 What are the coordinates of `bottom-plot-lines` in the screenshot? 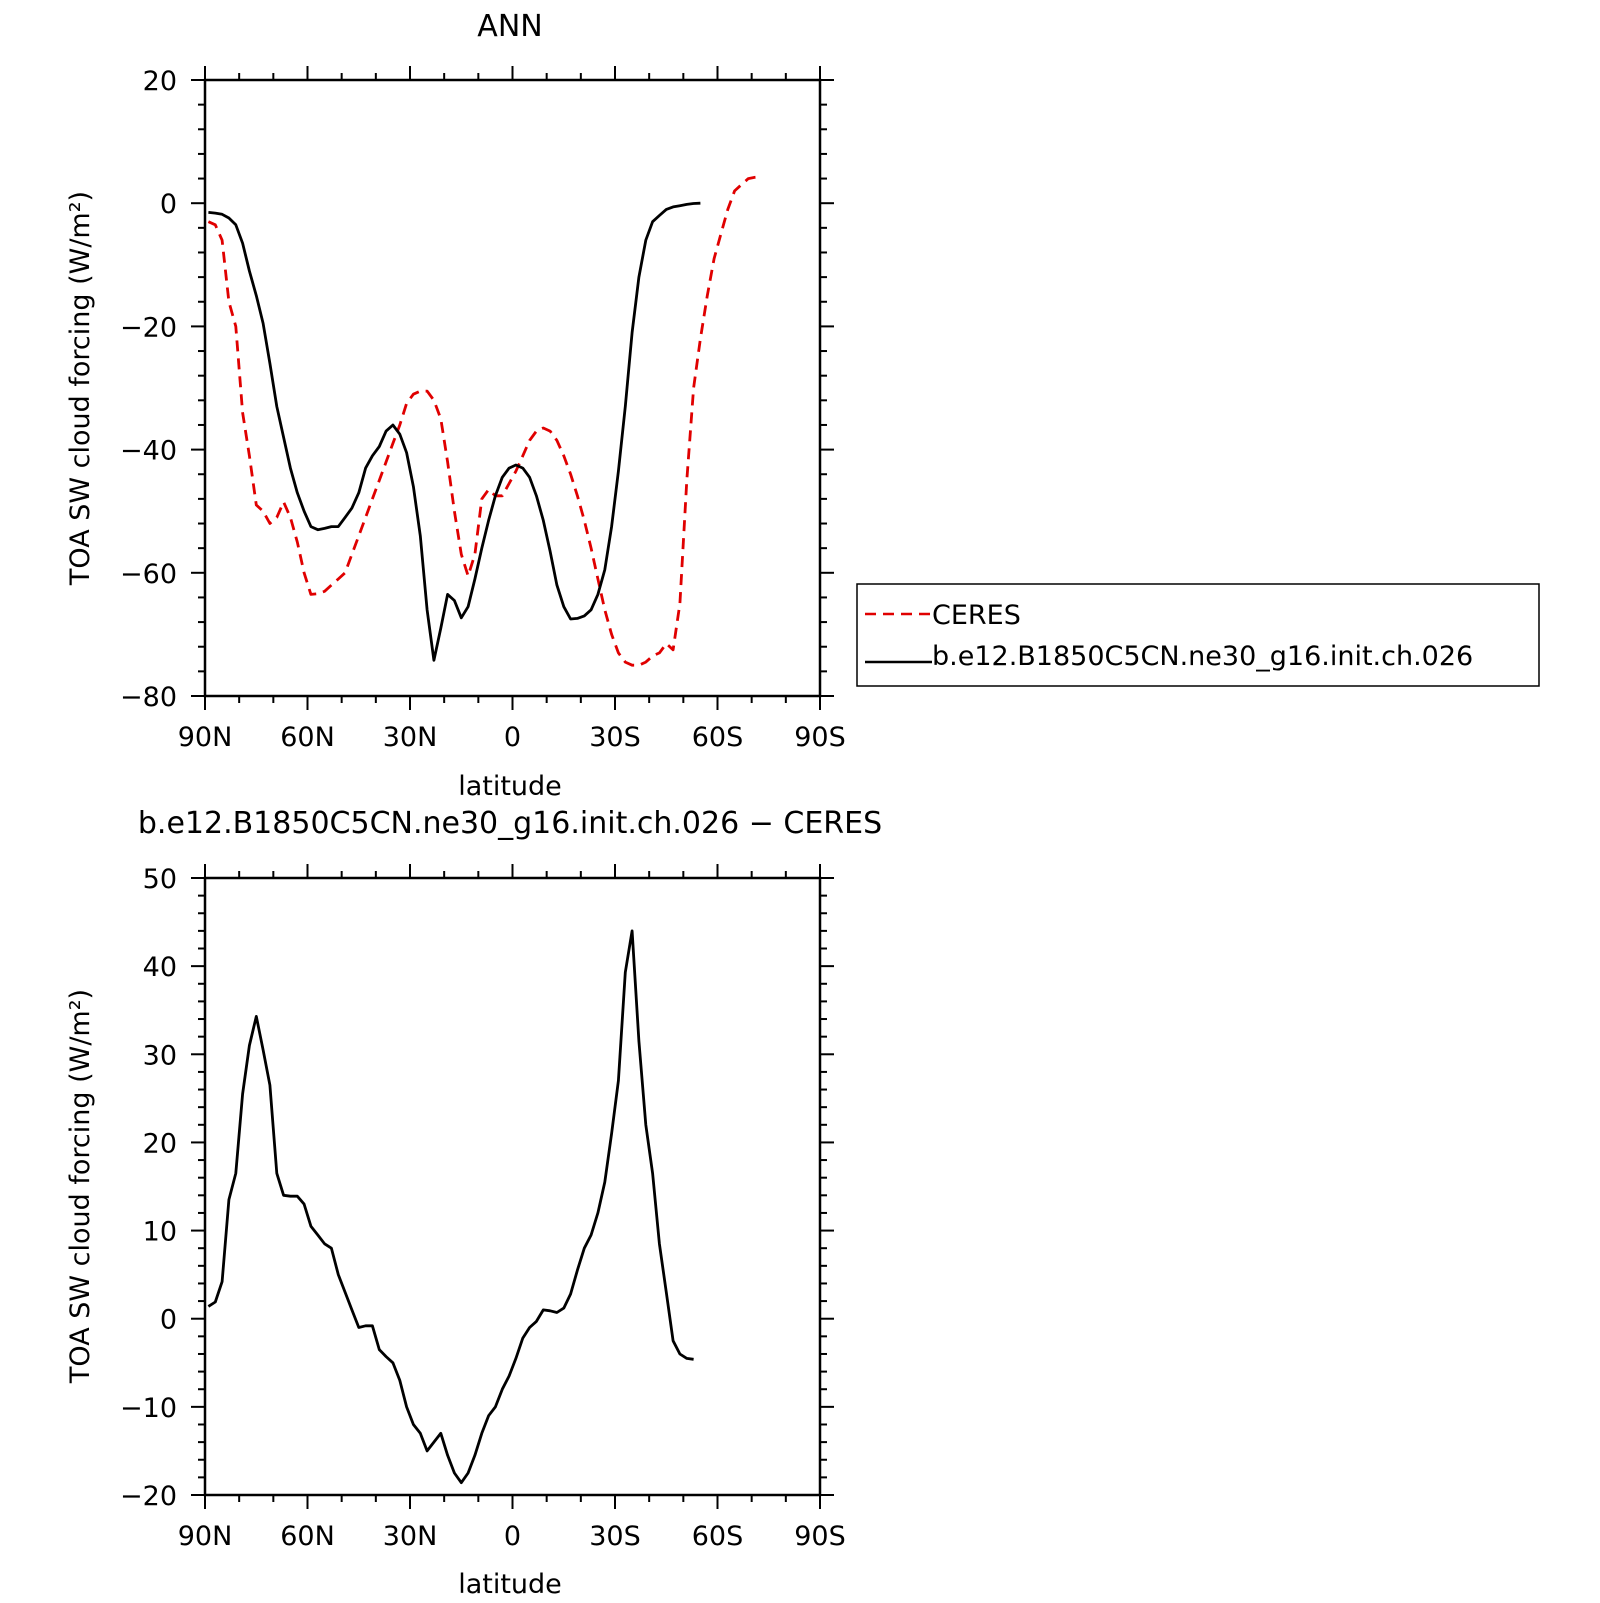 It's located at (450, 1207).